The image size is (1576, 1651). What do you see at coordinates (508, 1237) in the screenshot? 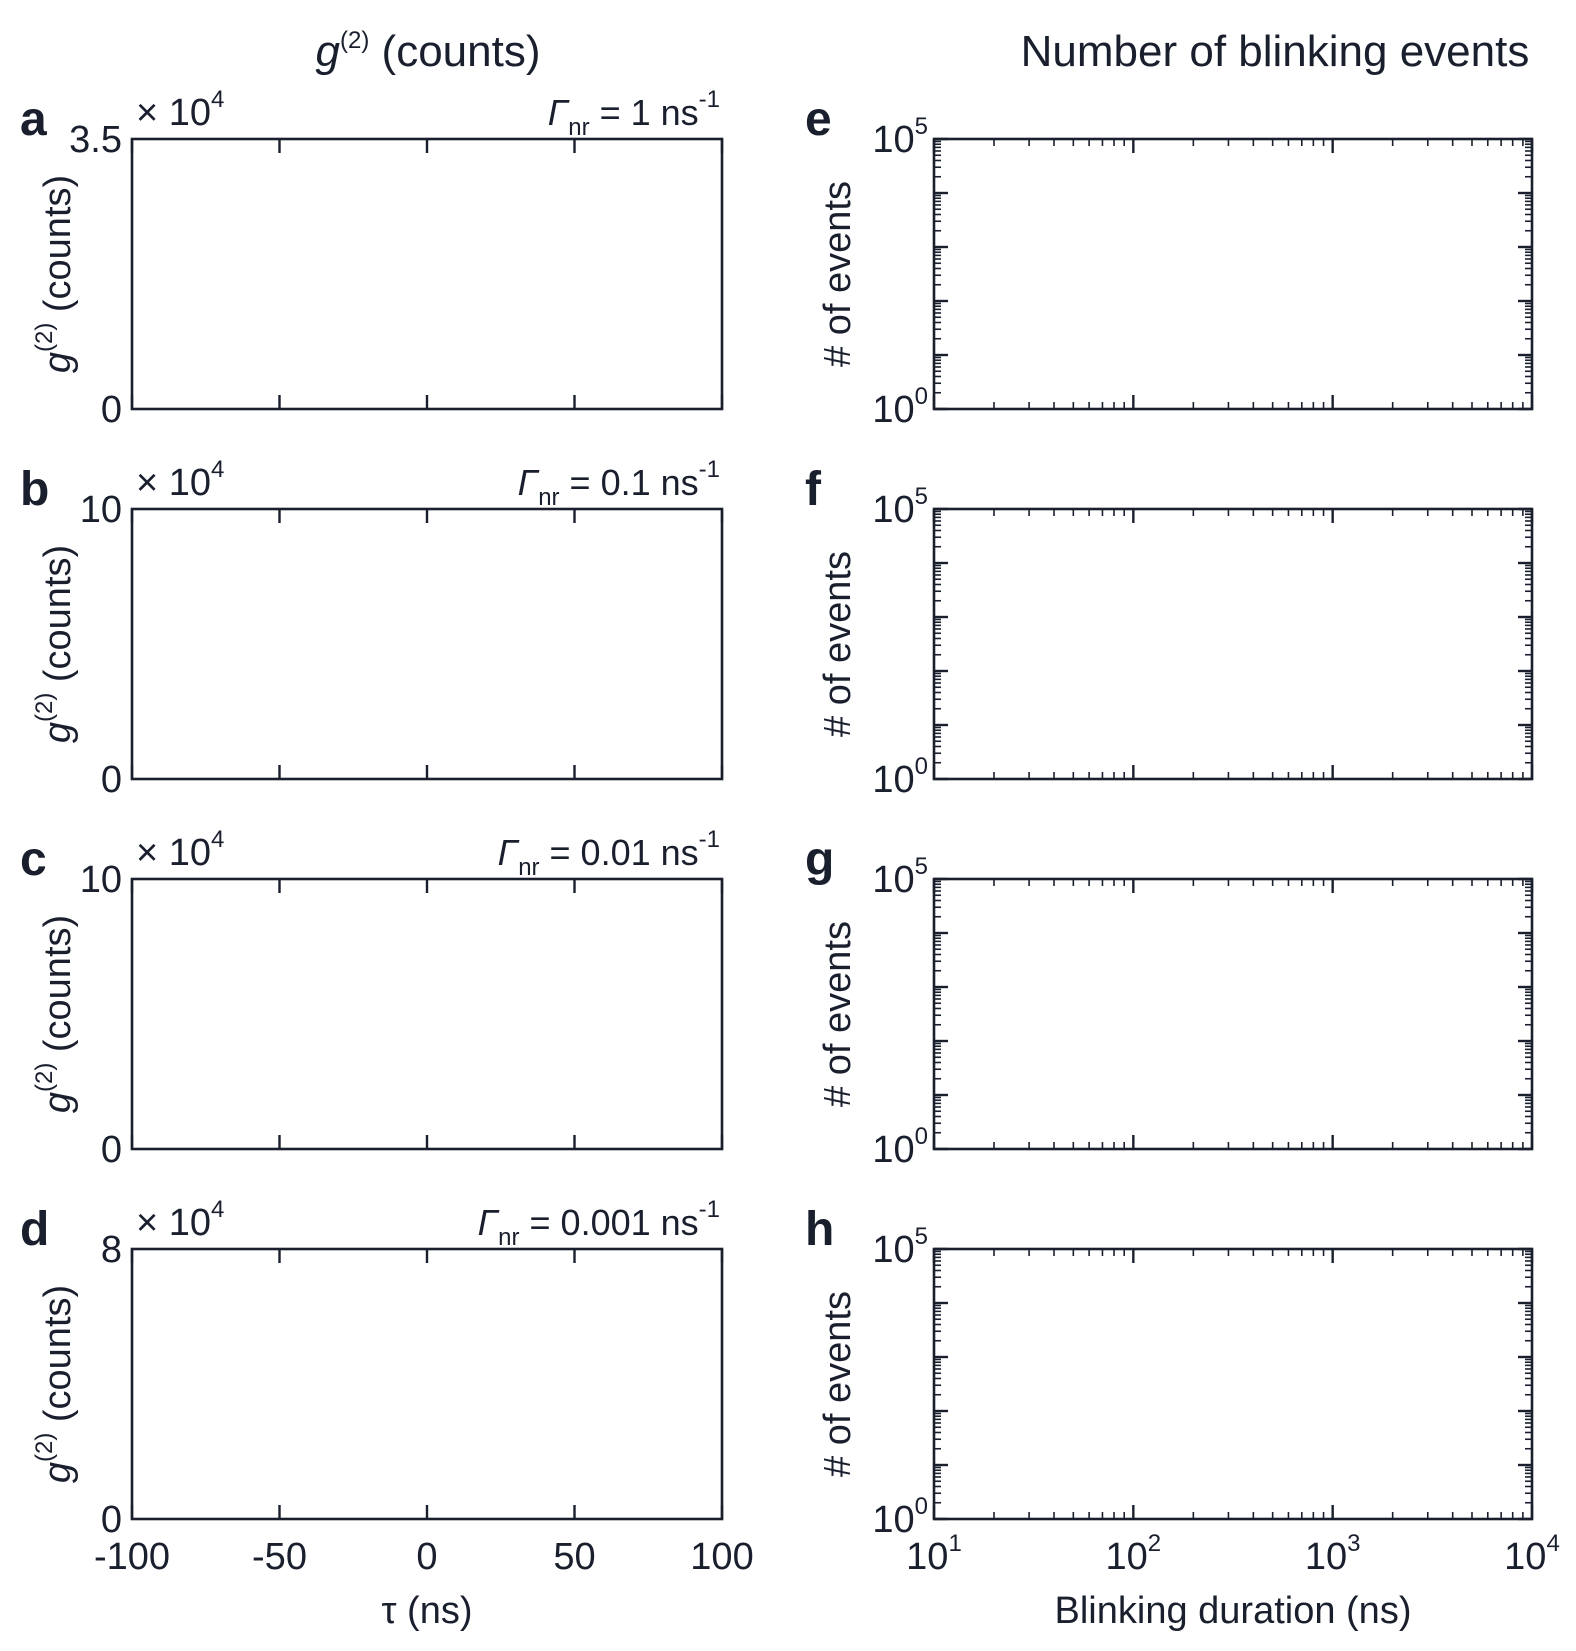
I see `rate-annotation-subscript-d: nr` at bounding box center [508, 1237].